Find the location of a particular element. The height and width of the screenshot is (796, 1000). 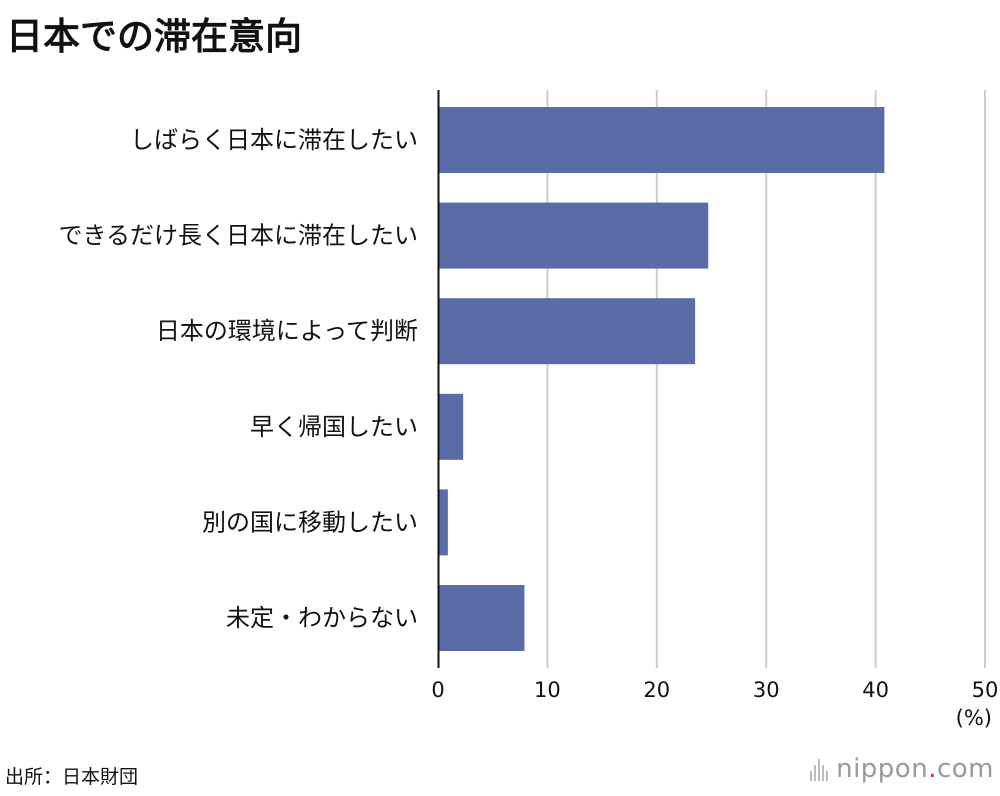

category-label: 日本の環境によって判断 is located at coordinates (287, 331).